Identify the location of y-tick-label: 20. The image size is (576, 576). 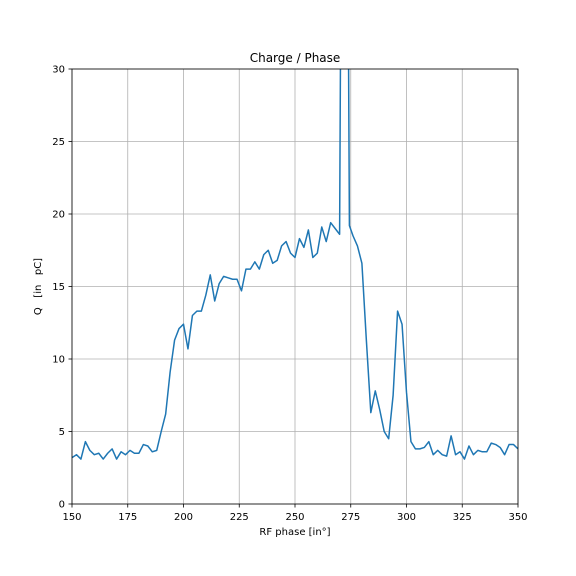
(58, 215).